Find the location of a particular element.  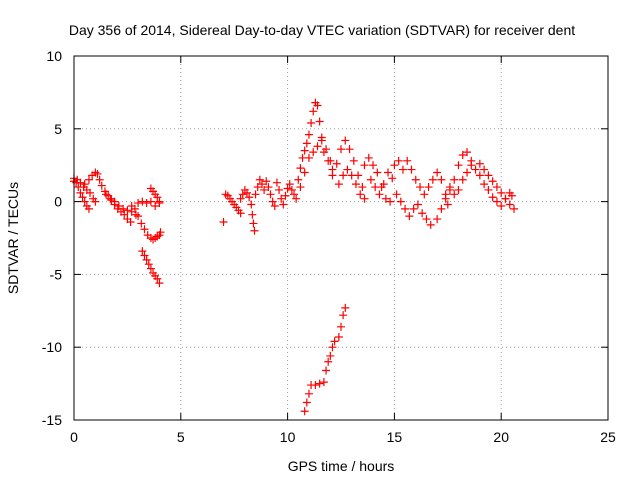

y-tick-label: -10 is located at coordinates (52, 347).